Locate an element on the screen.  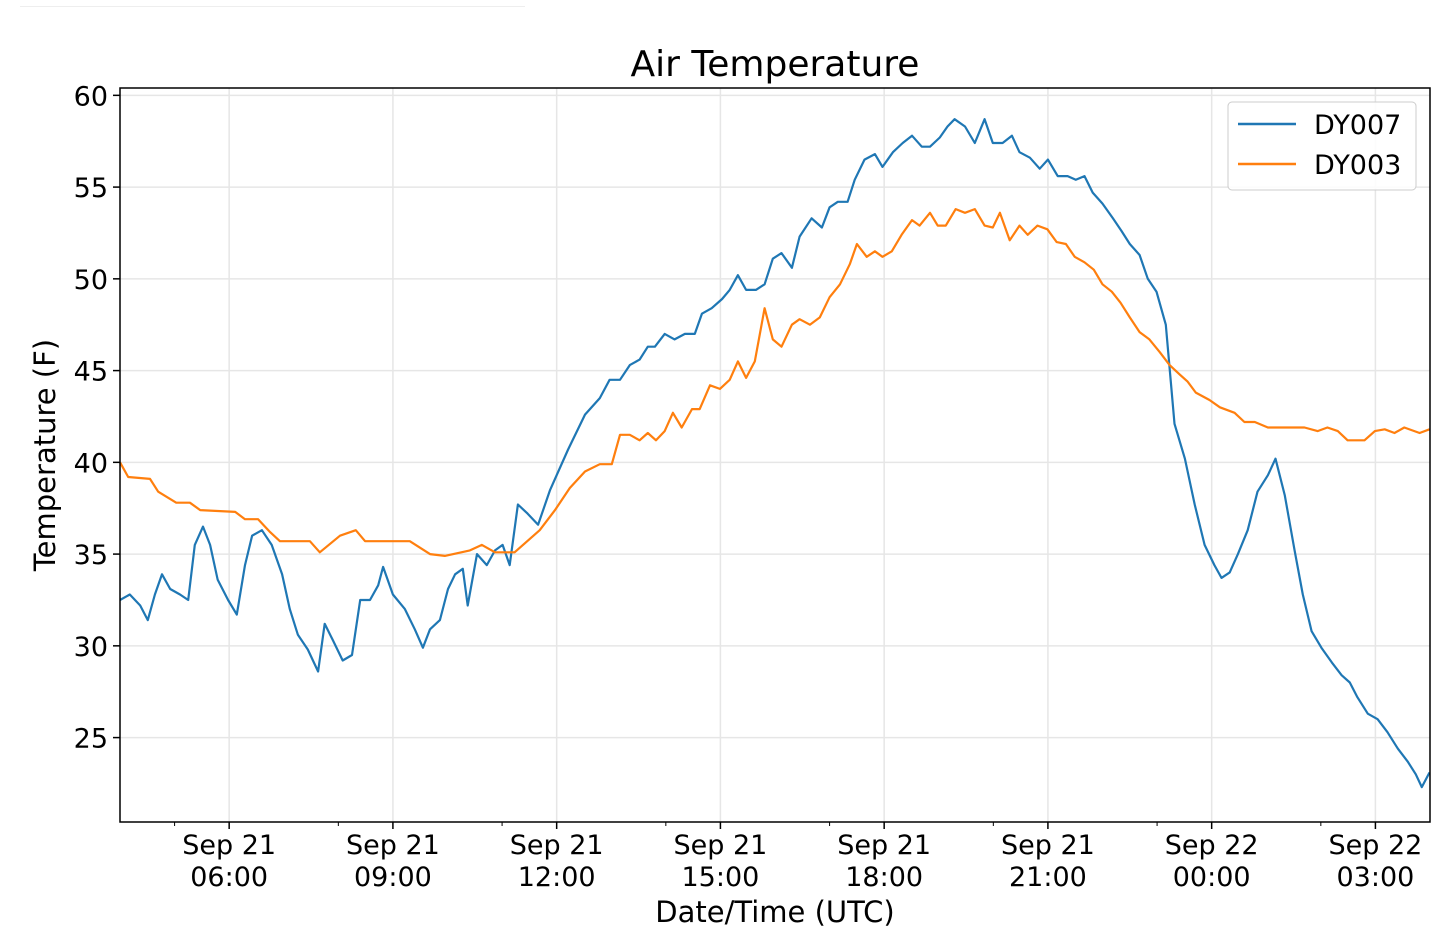
y-tick-label: 30 is located at coordinates (91, 647).